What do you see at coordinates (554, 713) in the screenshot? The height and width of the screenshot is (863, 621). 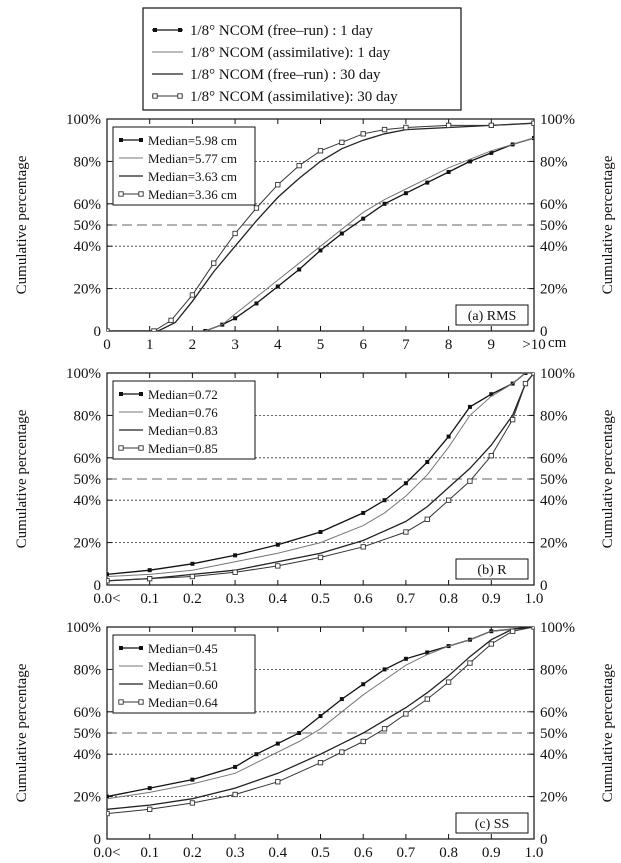 I see `y-tick-label-right: 60%` at bounding box center [554, 713].